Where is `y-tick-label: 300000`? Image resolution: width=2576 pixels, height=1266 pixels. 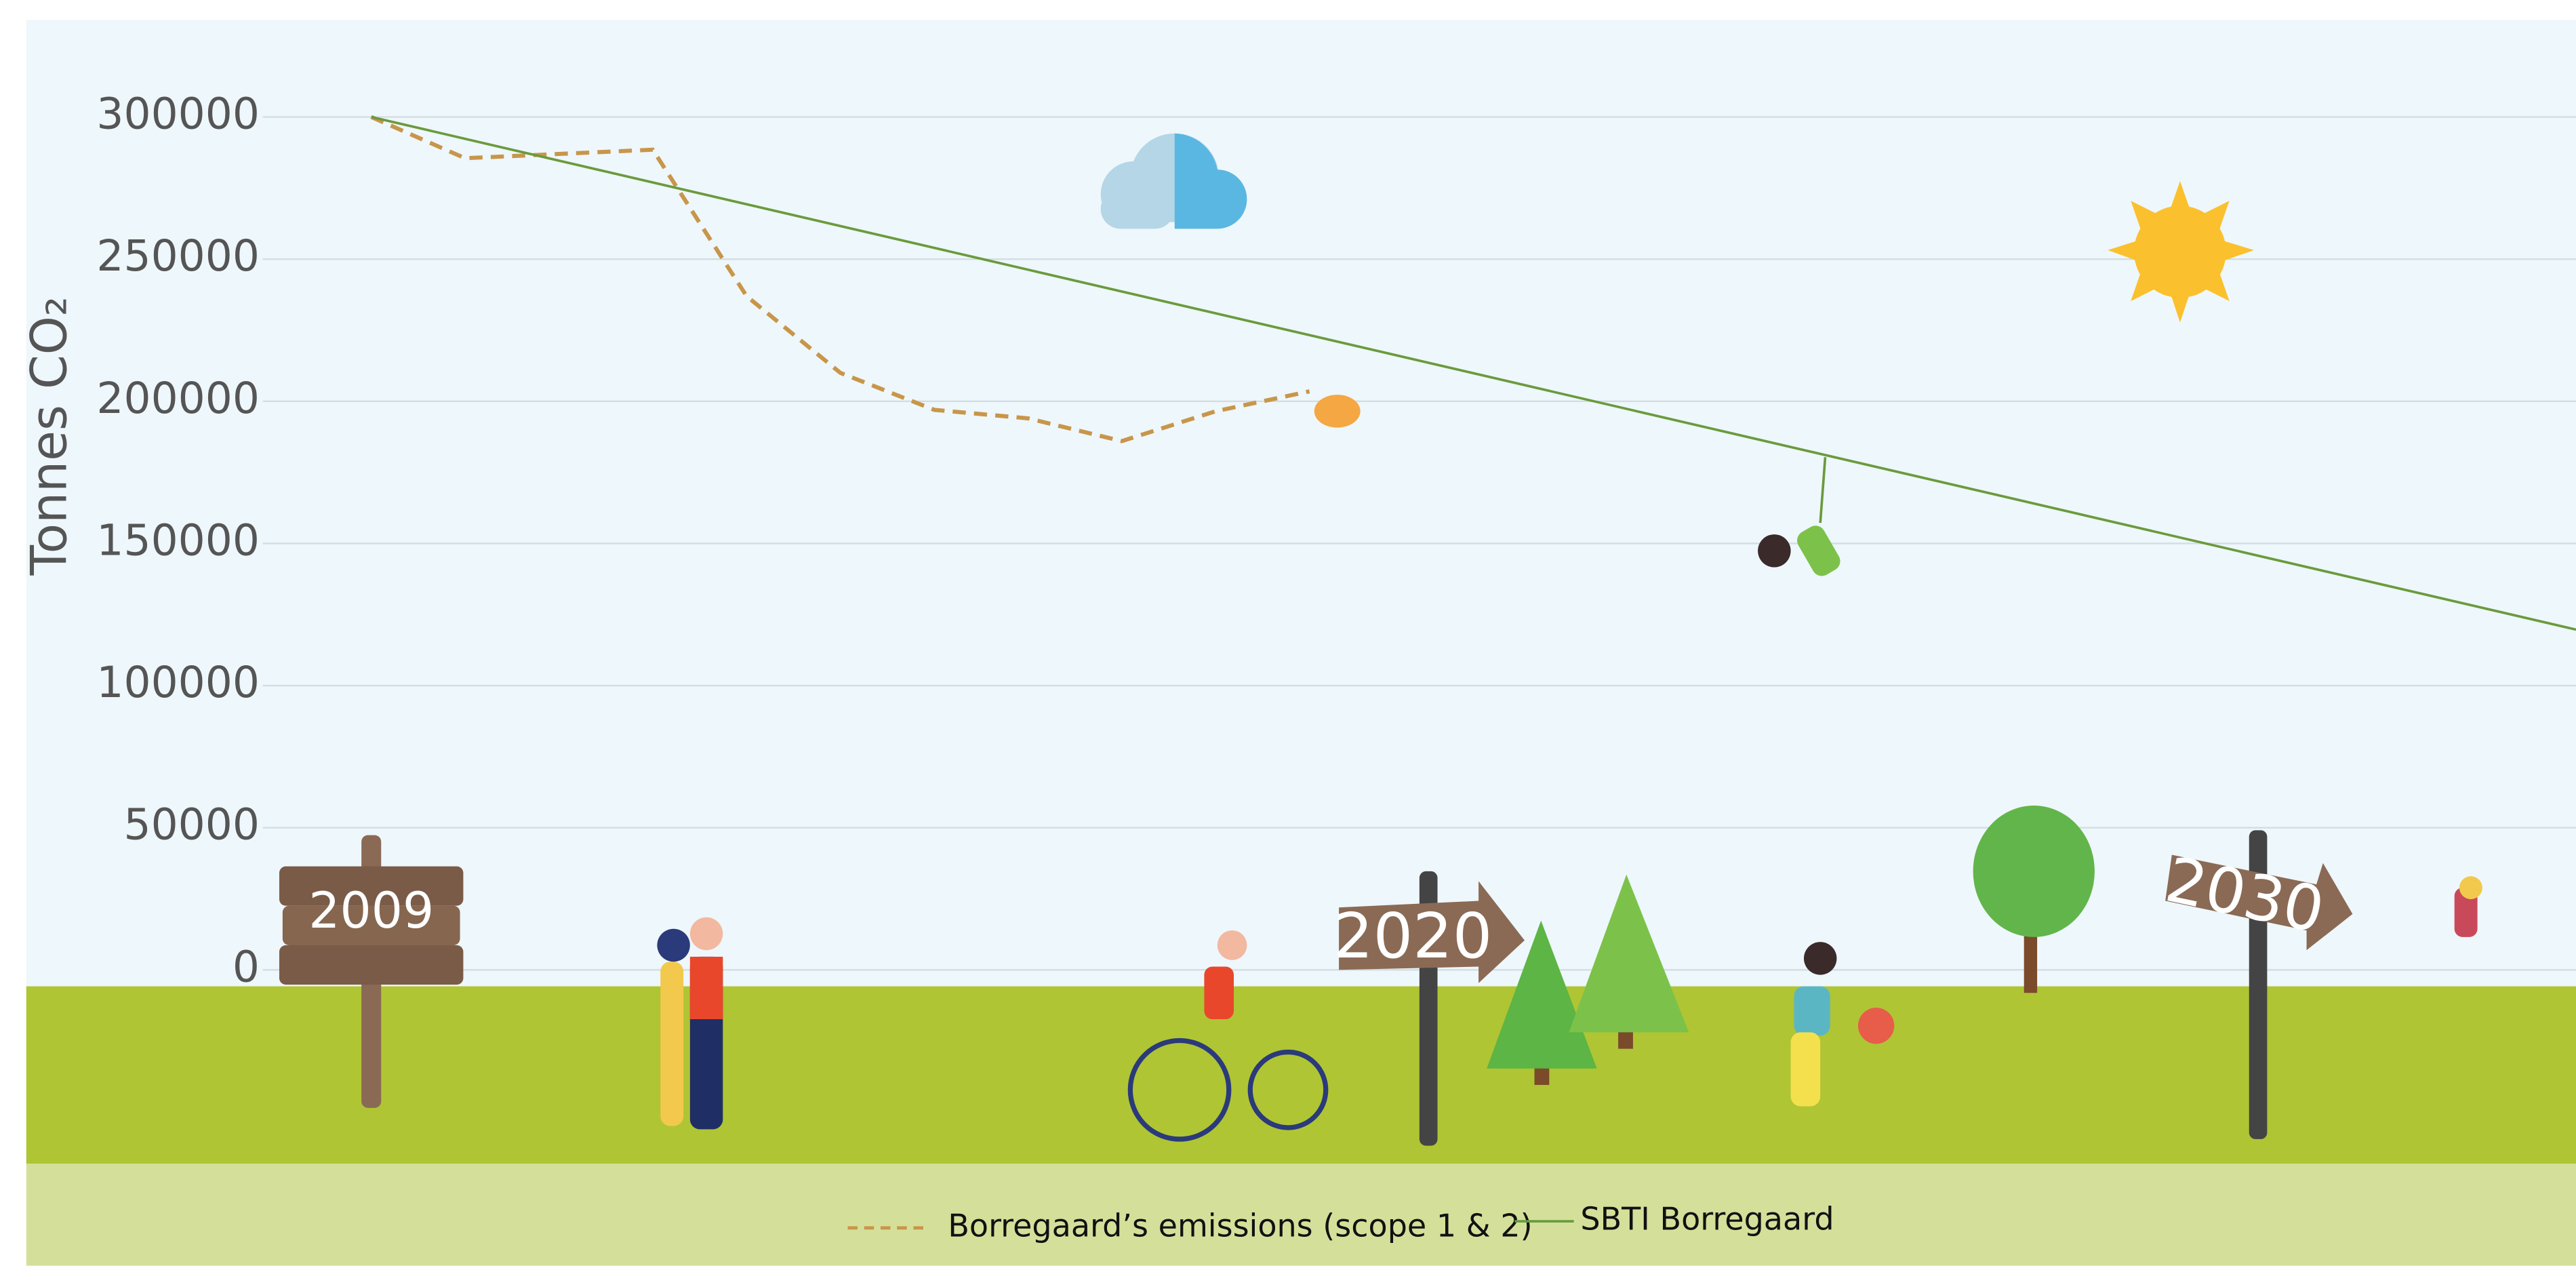 y-tick-label: 300000 is located at coordinates (178, 115).